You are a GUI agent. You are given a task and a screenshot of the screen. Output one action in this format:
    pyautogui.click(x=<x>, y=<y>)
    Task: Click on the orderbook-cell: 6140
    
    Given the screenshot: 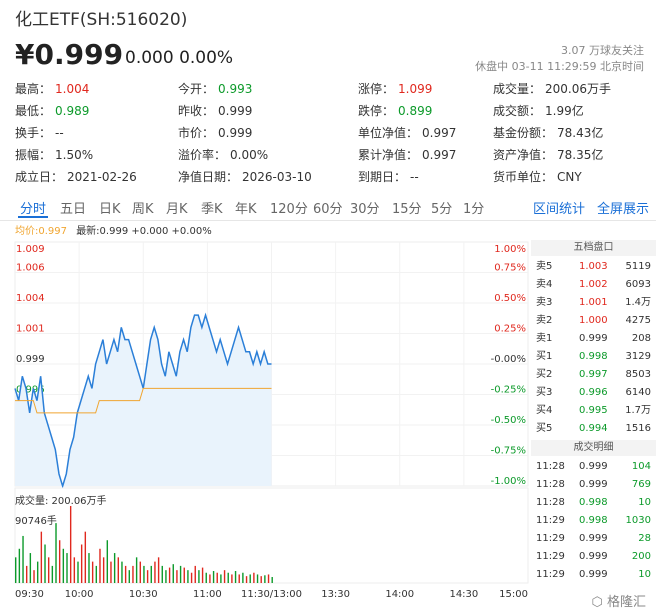 What is the action you would take?
    pyautogui.click(x=638, y=392)
    